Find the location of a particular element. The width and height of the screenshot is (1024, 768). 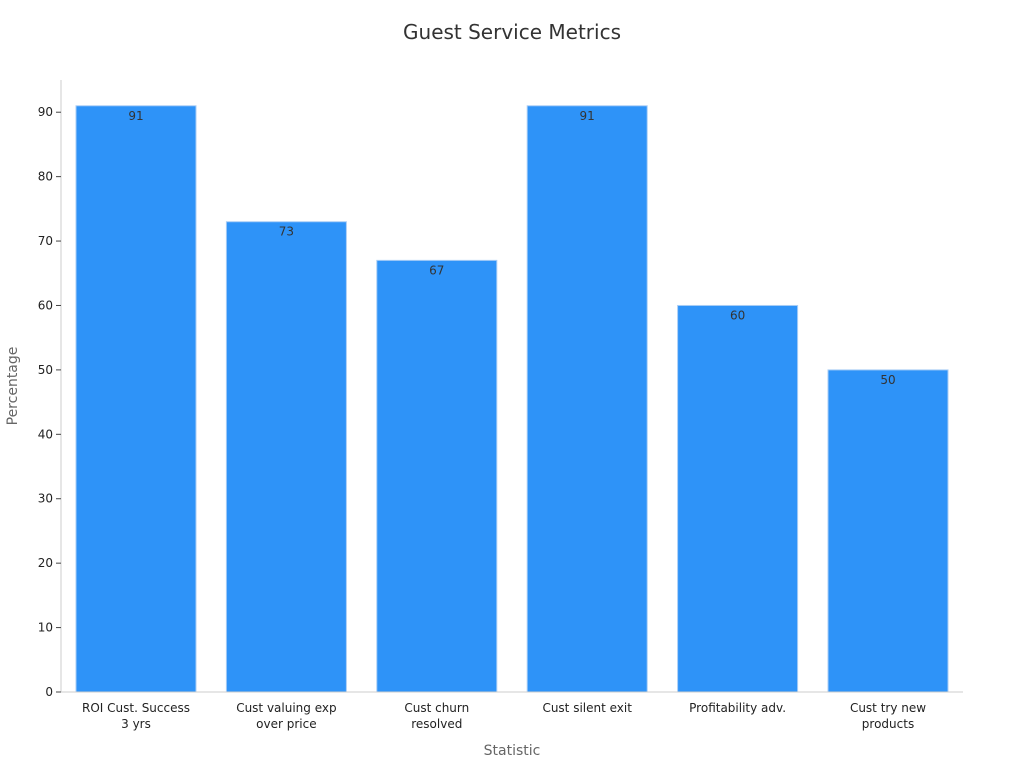

x-axis-title: Statistic is located at coordinates (512, 751).